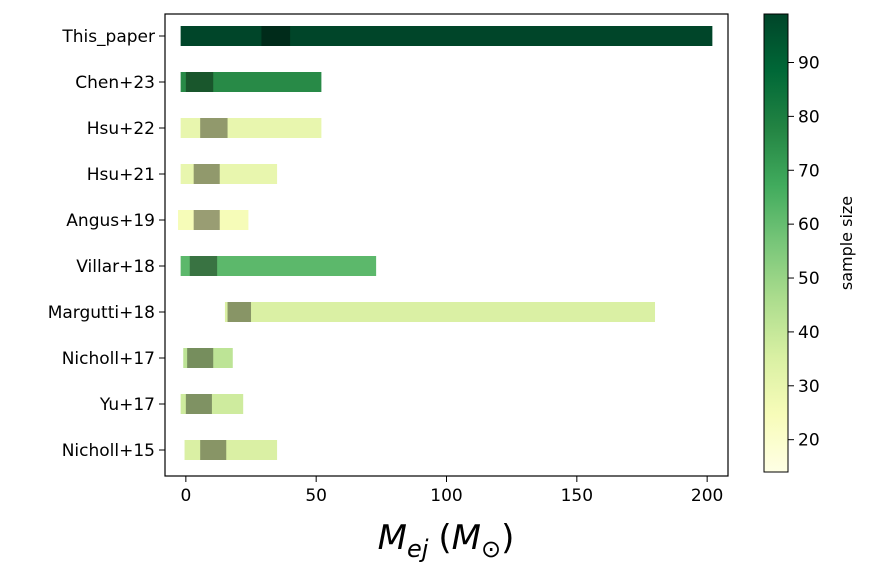 This screenshot has height=575, width=873. What do you see at coordinates (577, 496) in the screenshot?
I see `x-tick-label: 150` at bounding box center [577, 496].